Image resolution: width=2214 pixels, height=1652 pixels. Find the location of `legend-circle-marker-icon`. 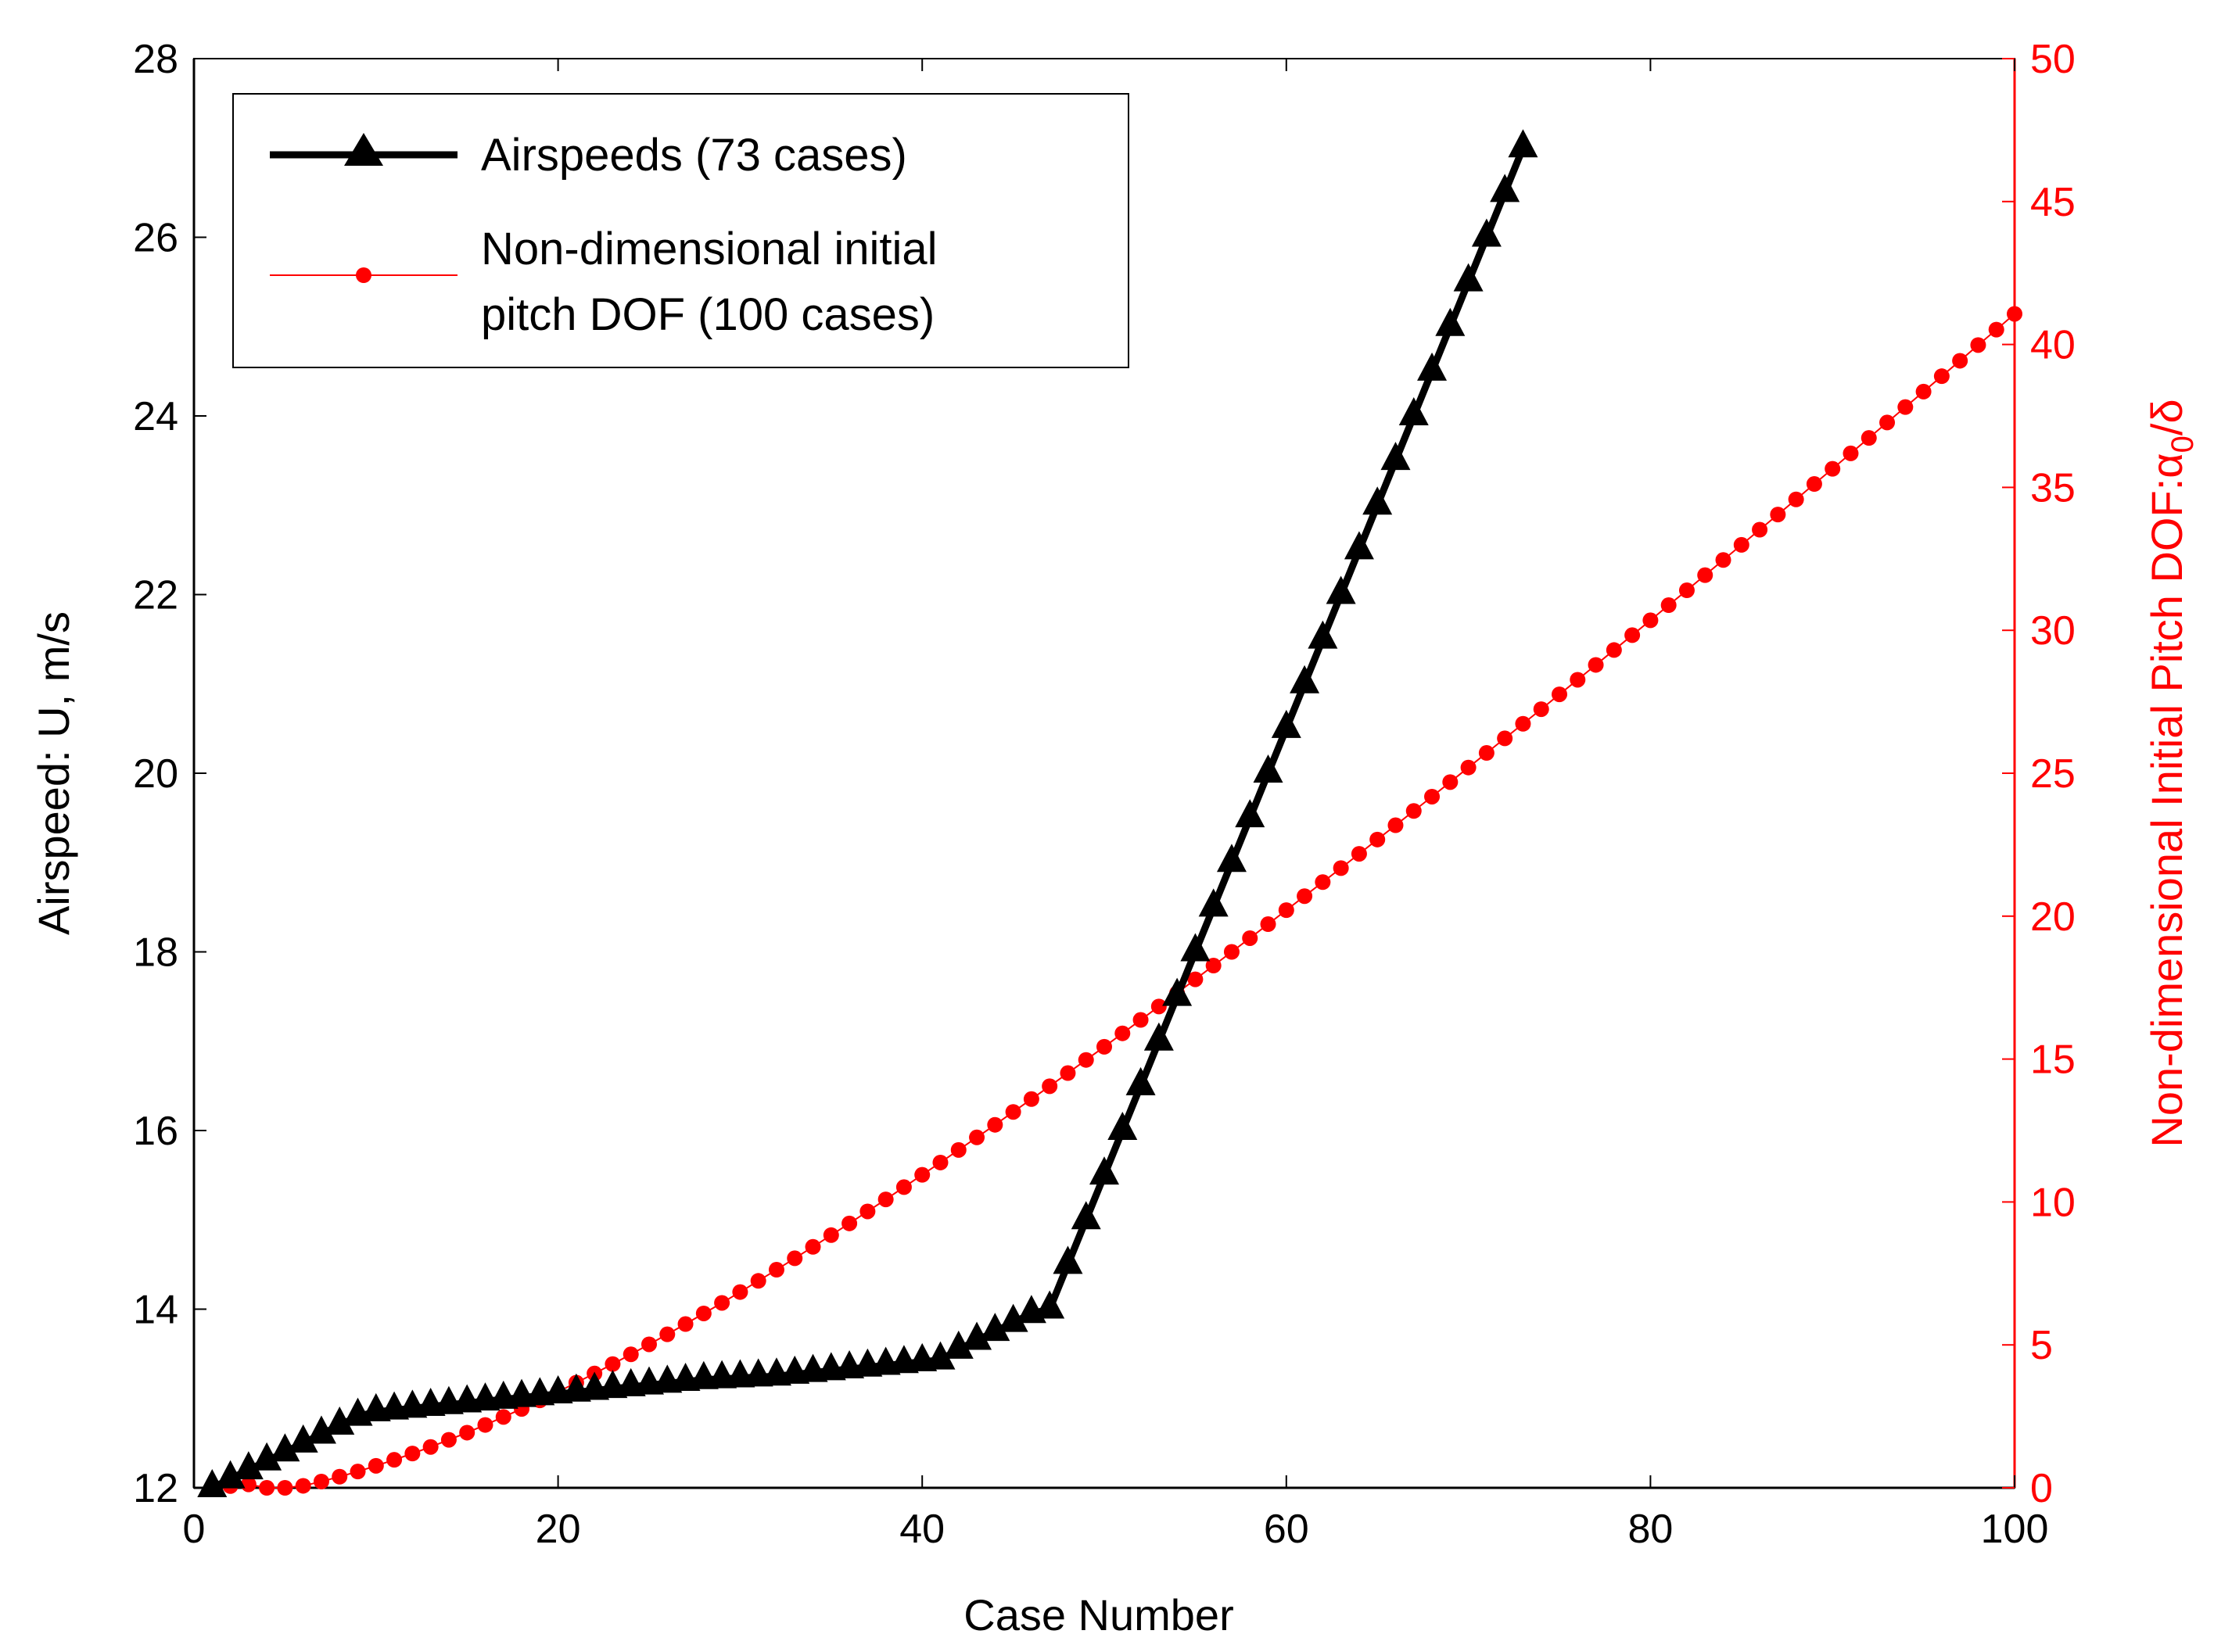

legend-circle-marker-icon is located at coordinates (363, 275).